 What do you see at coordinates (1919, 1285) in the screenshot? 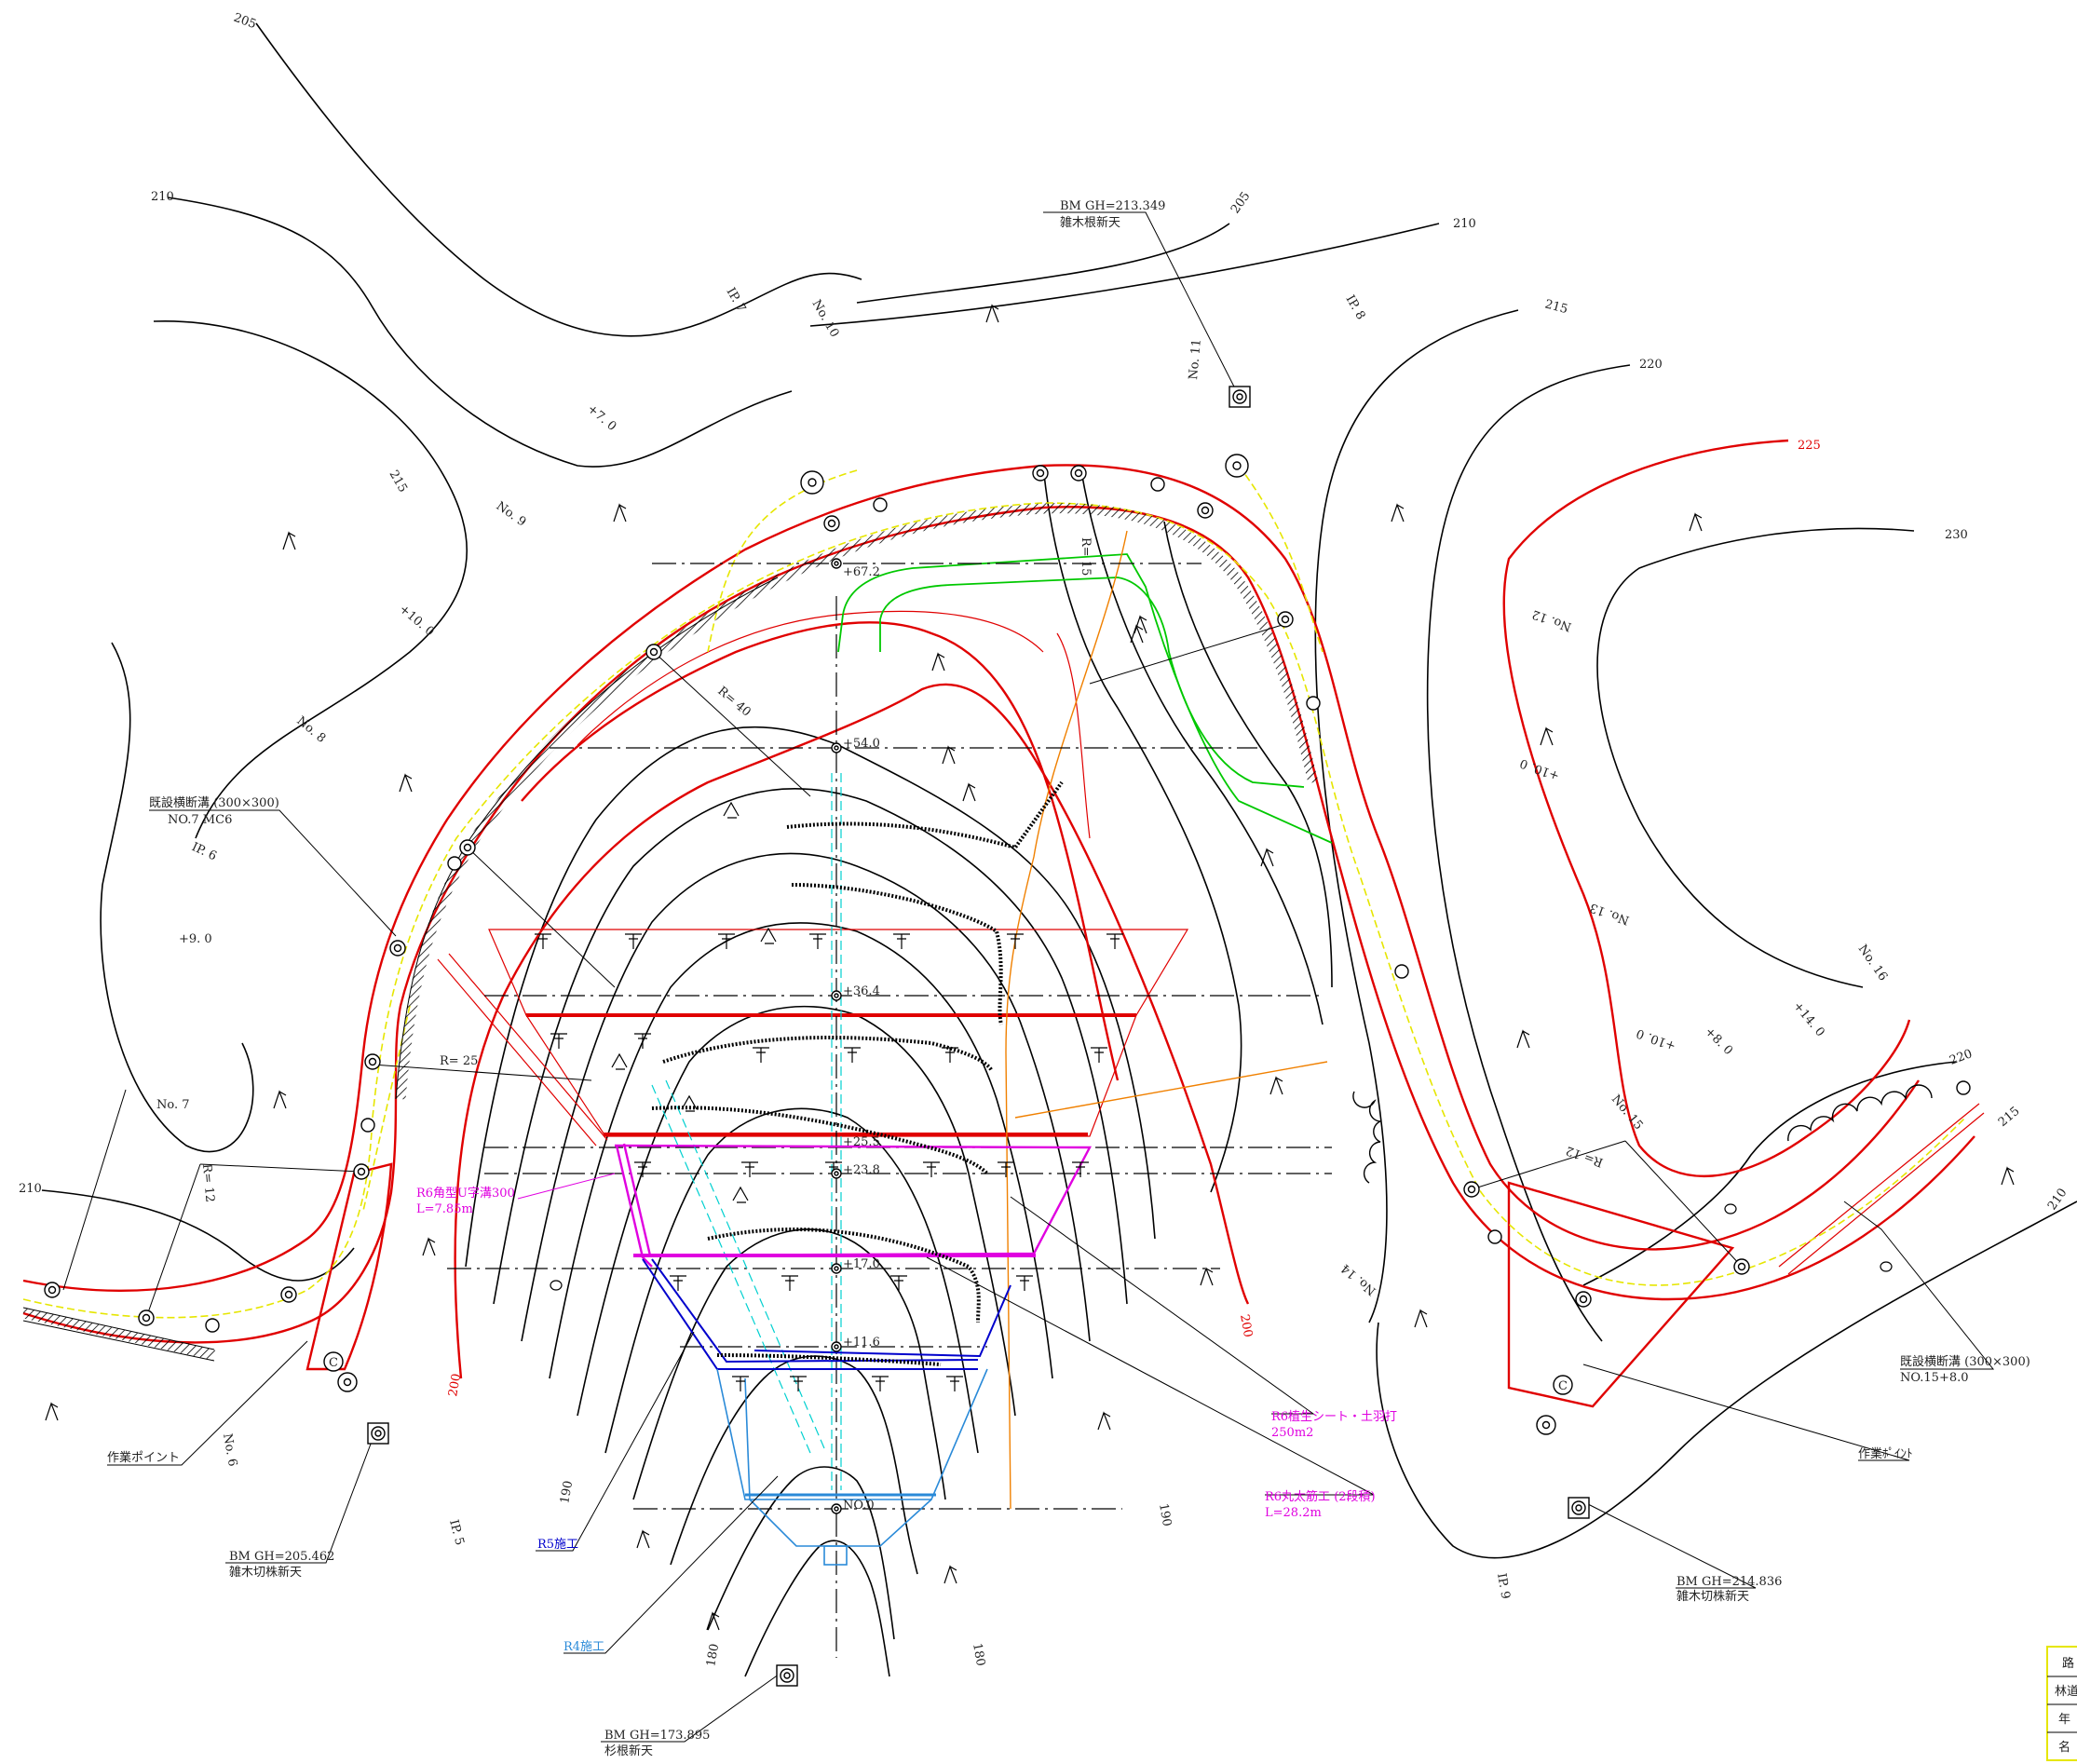
I see `leader-drain-east` at bounding box center [1919, 1285].